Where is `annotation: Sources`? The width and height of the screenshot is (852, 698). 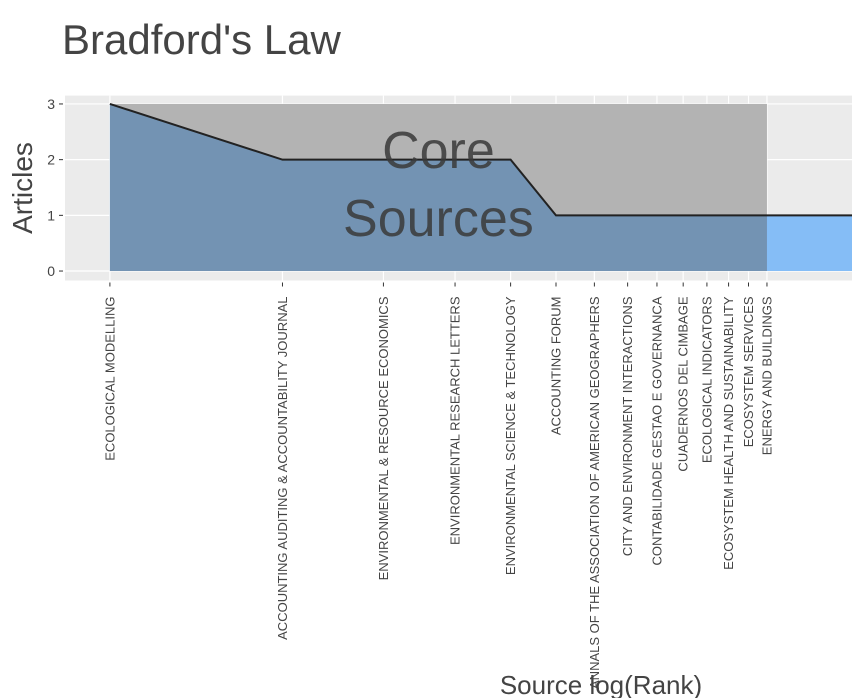 annotation: Sources is located at coordinates (438, 219).